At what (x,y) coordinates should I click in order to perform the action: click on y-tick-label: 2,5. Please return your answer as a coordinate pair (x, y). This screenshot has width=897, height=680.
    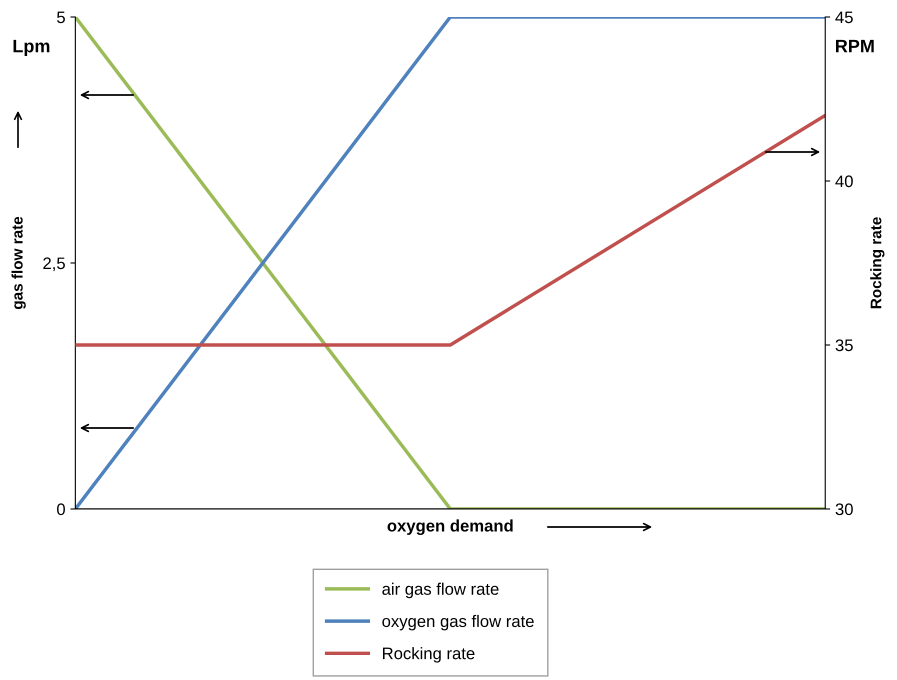
    Looking at the image, I should click on (54, 264).